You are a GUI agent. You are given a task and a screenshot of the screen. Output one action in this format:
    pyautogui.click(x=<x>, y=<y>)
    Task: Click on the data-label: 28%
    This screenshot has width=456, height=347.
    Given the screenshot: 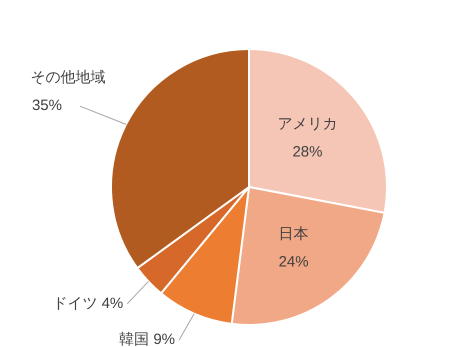 What is the action you would take?
    pyautogui.click(x=307, y=152)
    